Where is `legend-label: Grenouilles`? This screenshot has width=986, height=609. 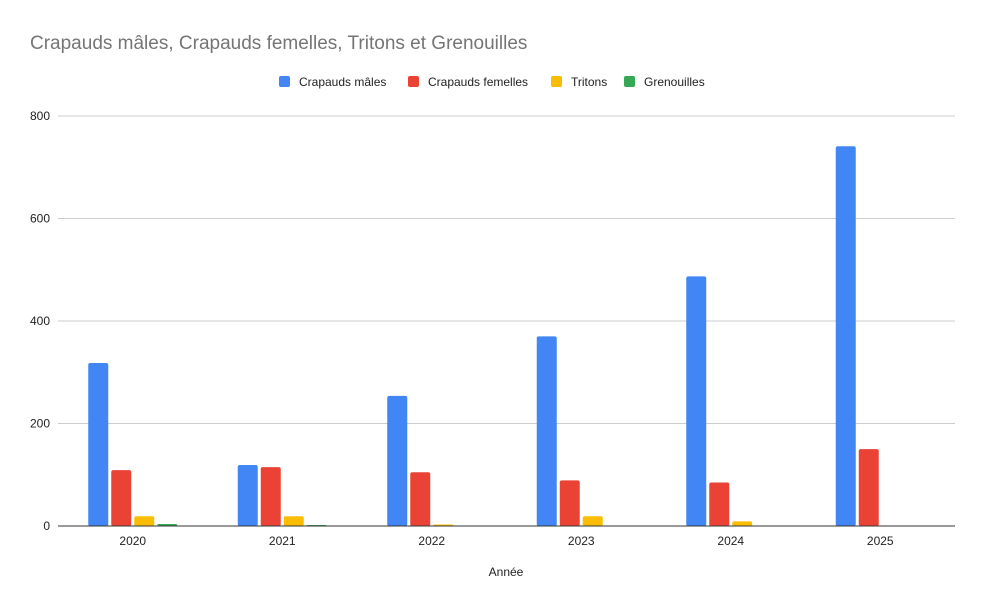 legend-label: Grenouilles is located at coordinates (674, 82).